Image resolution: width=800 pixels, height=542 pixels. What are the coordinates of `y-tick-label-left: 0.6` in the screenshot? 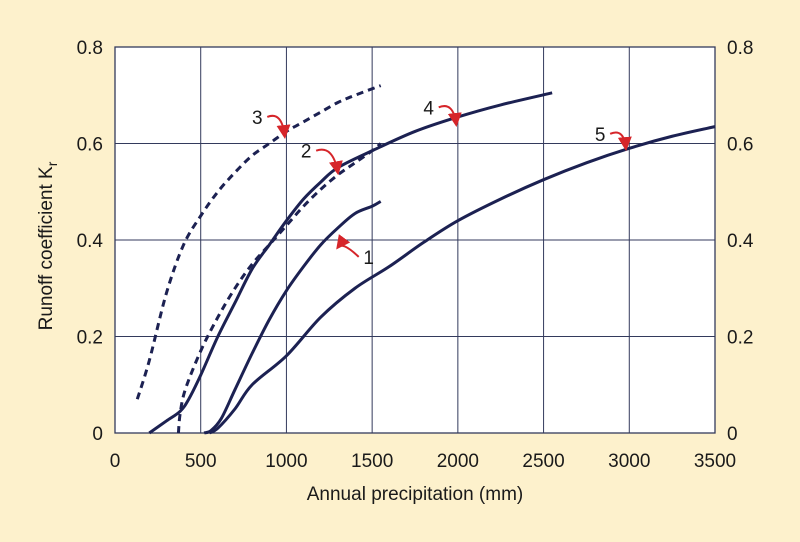 It's located at (90, 145).